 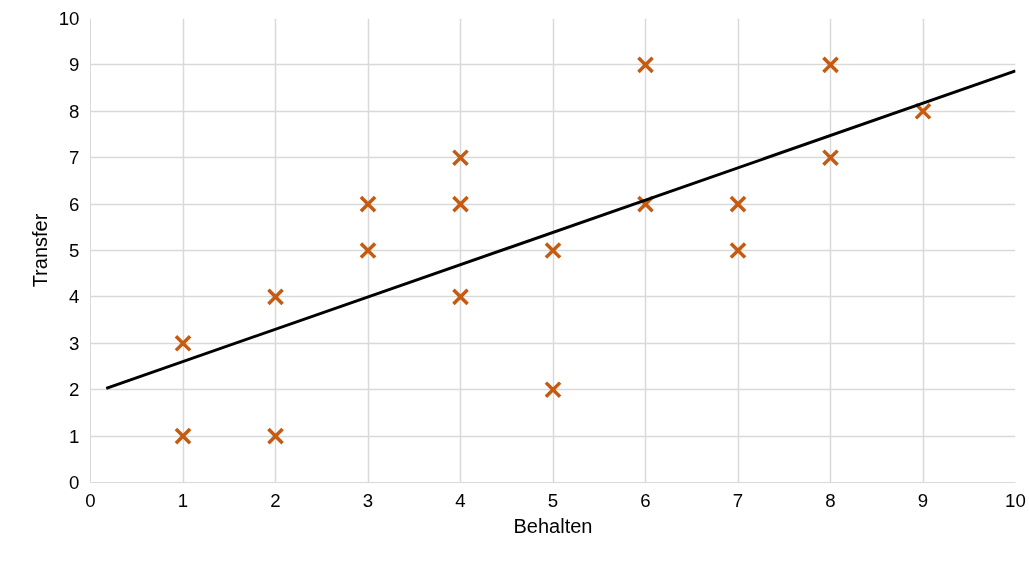 What do you see at coordinates (90, 500) in the screenshot?
I see `x-tick-label: 0` at bounding box center [90, 500].